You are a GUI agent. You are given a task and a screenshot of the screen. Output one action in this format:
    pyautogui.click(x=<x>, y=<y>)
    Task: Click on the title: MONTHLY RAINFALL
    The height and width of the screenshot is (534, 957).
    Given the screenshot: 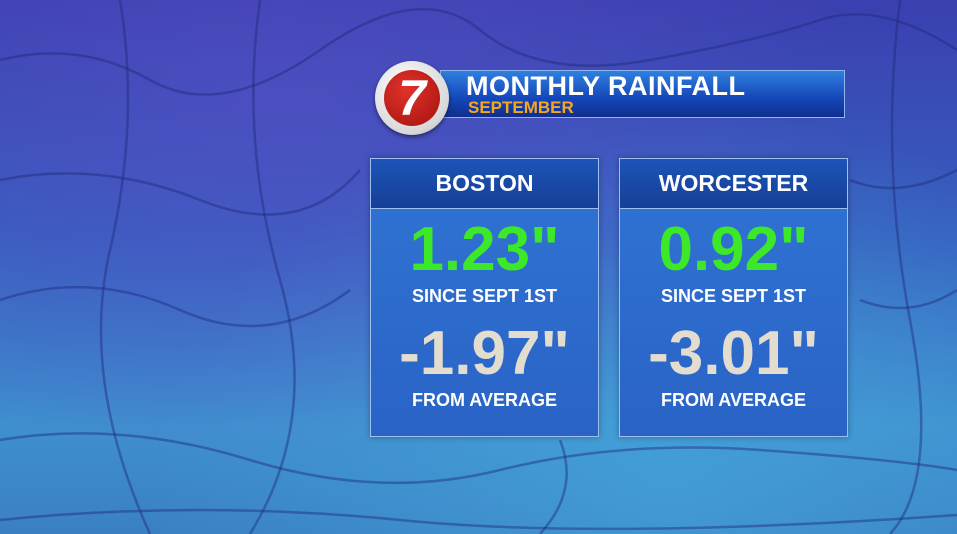 What is the action you would take?
    pyautogui.click(x=606, y=86)
    